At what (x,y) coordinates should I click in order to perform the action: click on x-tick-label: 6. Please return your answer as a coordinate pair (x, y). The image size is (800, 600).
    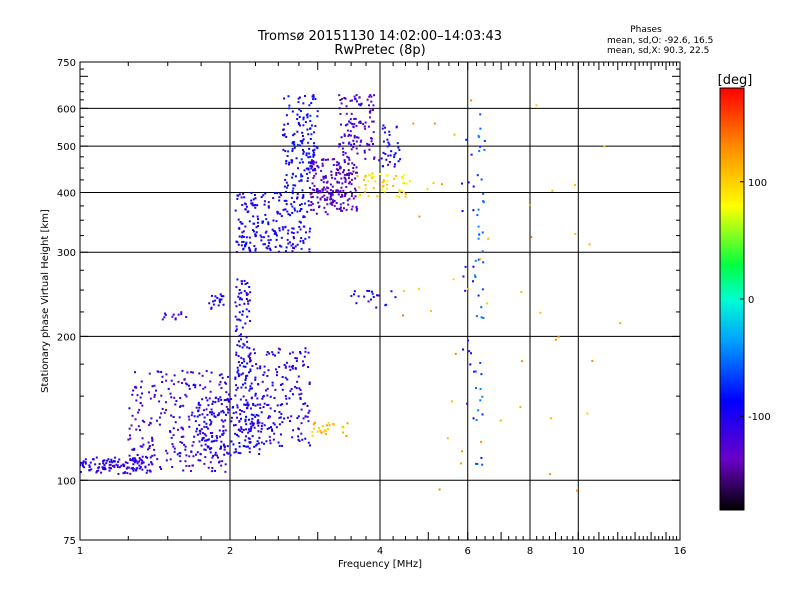
    Looking at the image, I should click on (468, 551).